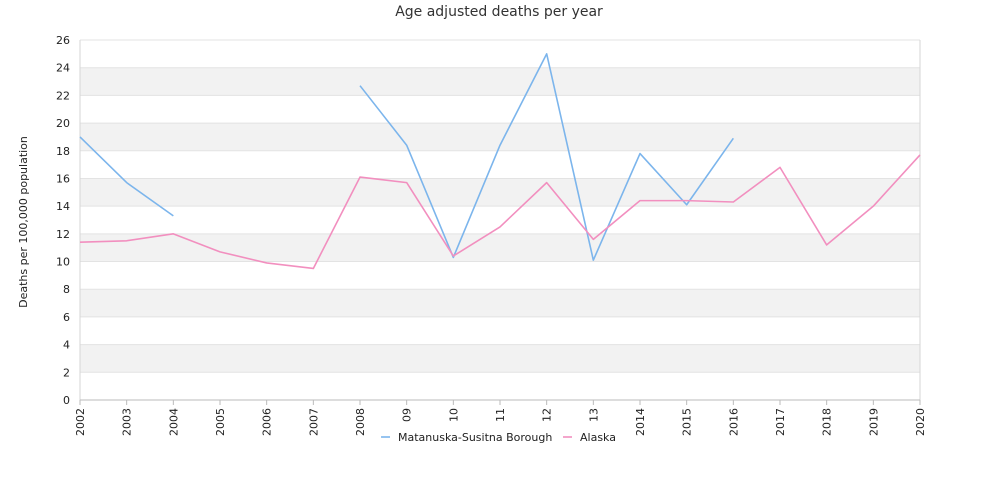  What do you see at coordinates (66, 289) in the screenshot?
I see `y-tick-label: 8` at bounding box center [66, 289].